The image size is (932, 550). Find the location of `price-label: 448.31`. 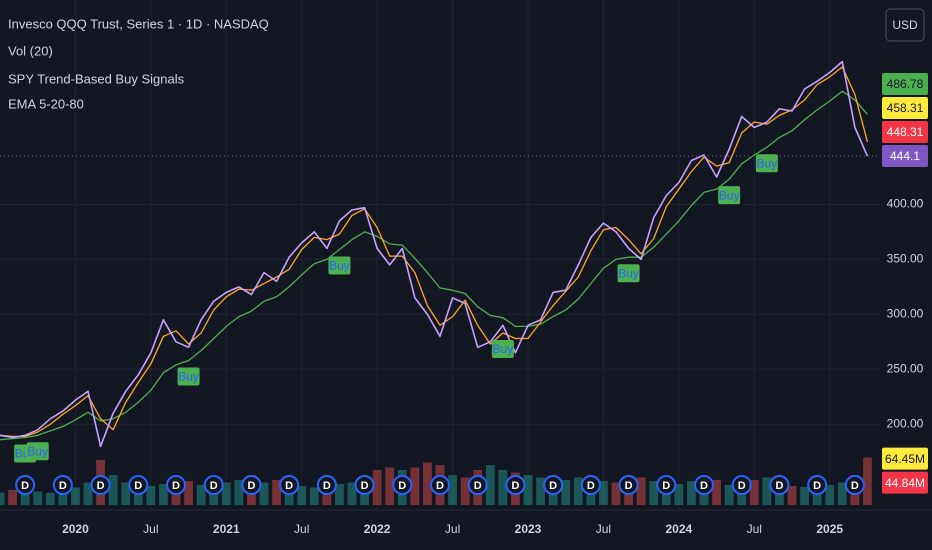

price-label: 448.31 is located at coordinates (905, 132).